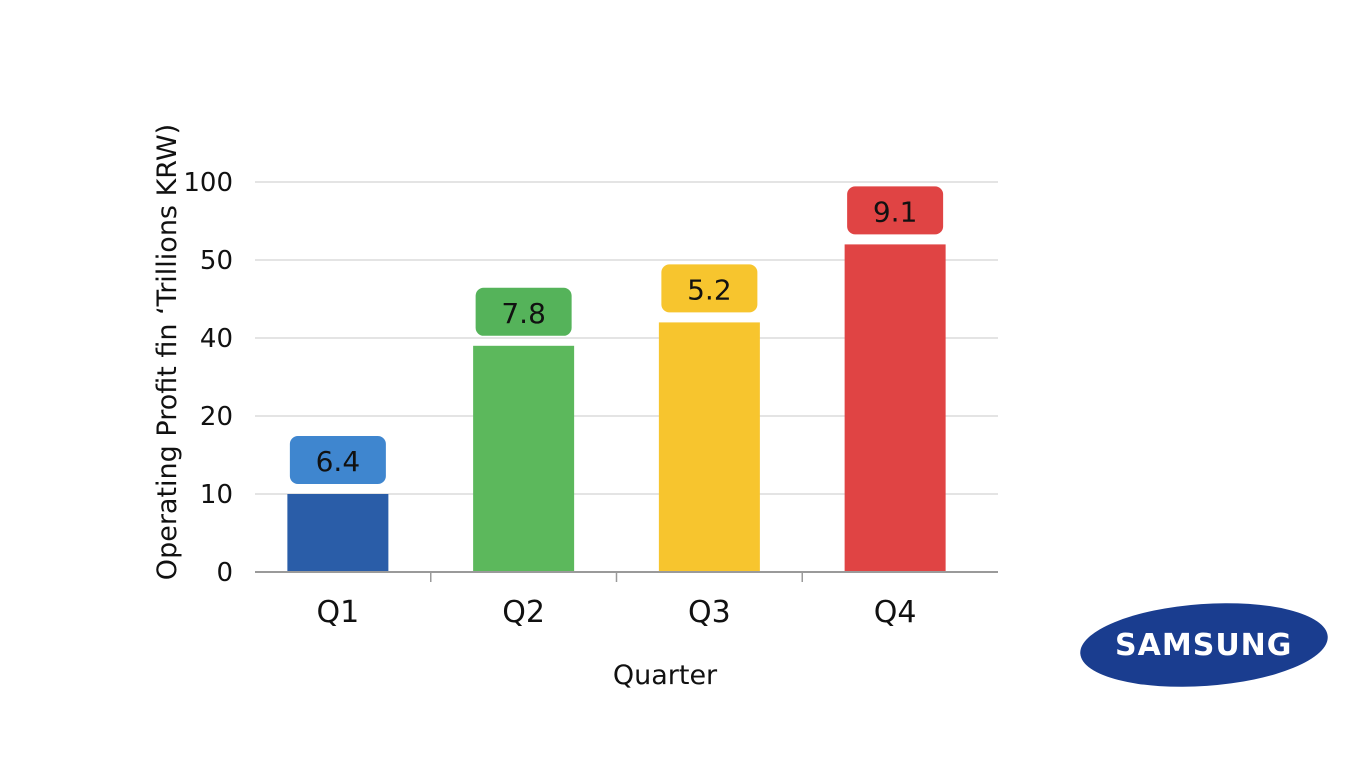 This screenshot has width=1365, height=768. Describe the element at coordinates (208, 183) in the screenshot. I see `y-tick-label: 100` at that location.